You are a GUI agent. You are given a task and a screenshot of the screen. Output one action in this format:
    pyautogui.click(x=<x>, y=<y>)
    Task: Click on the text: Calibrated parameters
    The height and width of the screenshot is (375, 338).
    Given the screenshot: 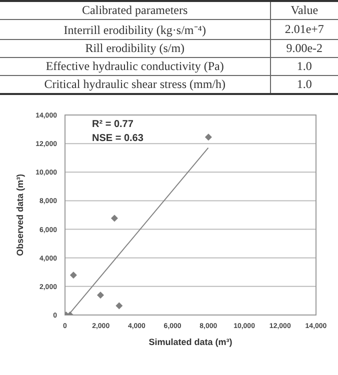 What is the action you would take?
    pyautogui.click(x=135, y=10)
    